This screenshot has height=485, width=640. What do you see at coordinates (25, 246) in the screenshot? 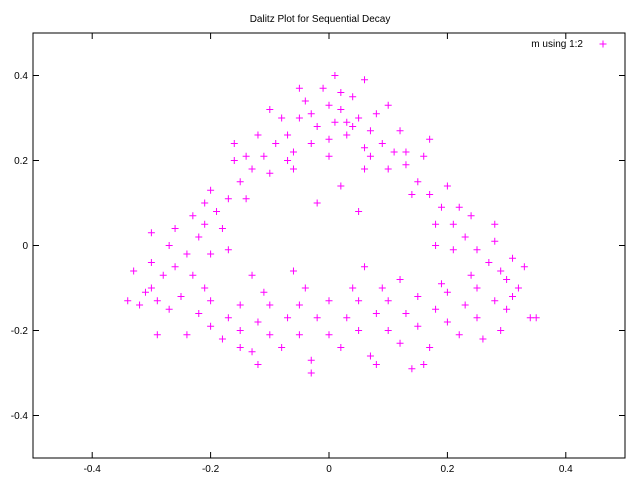
I see `y-tick-label: 0` at bounding box center [25, 246].